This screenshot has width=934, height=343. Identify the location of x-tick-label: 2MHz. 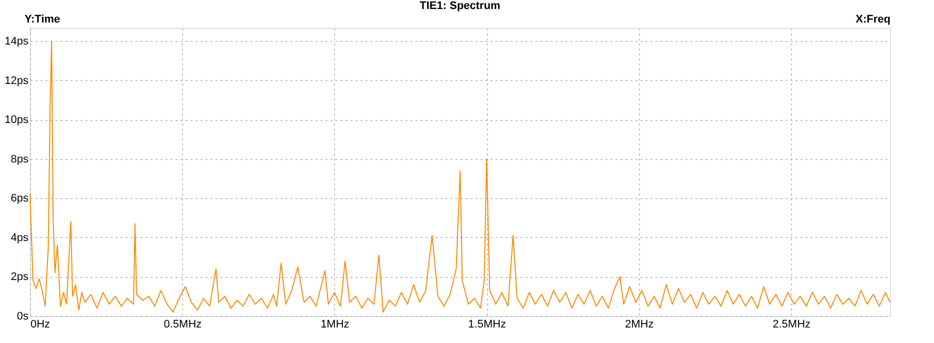
(639, 324).